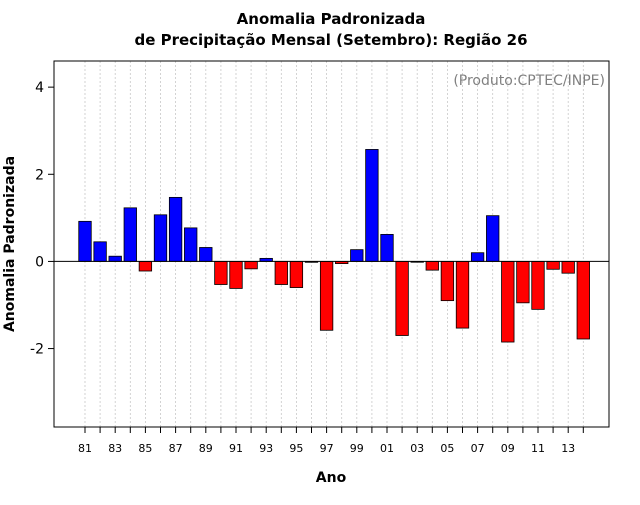 The image size is (640, 505). What do you see at coordinates (39, 262) in the screenshot?
I see `y-tick-label: 0` at bounding box center [39, 262].